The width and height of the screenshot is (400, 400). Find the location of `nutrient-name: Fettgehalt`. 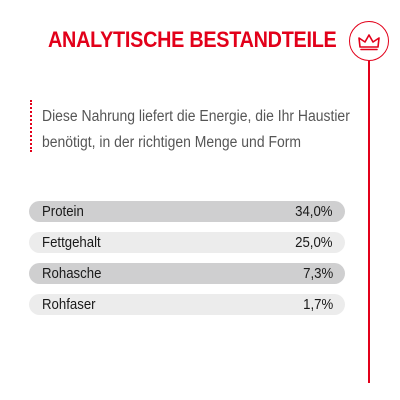

nutrient-name: Fettgehalt is located at coordinates (71, 242).